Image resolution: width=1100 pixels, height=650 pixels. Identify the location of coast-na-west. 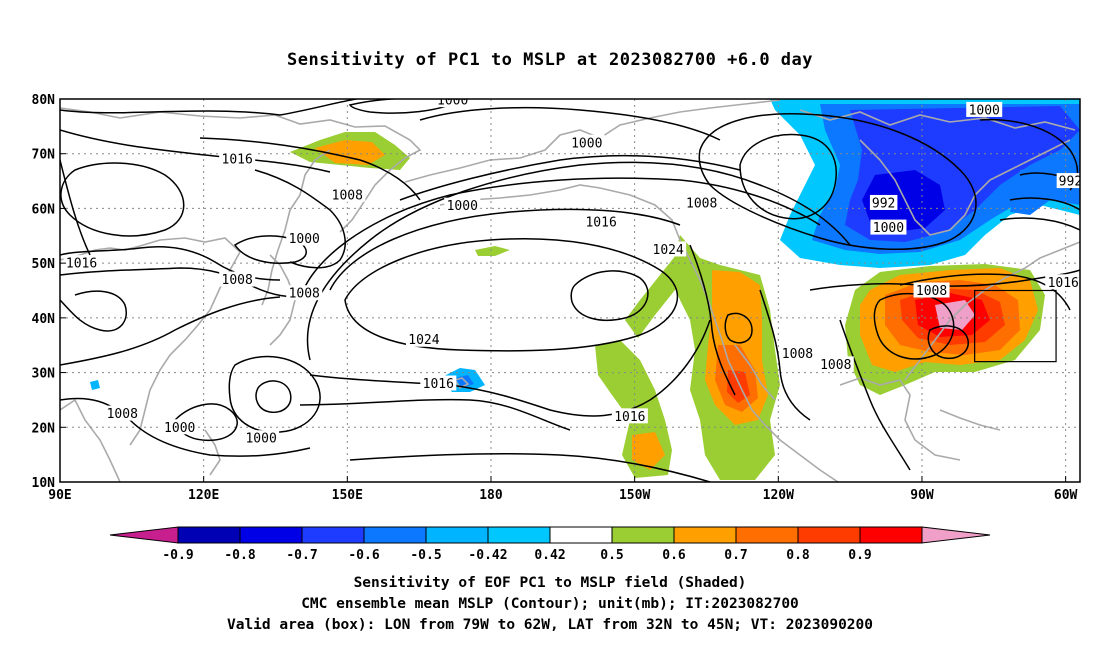
(759, 360).